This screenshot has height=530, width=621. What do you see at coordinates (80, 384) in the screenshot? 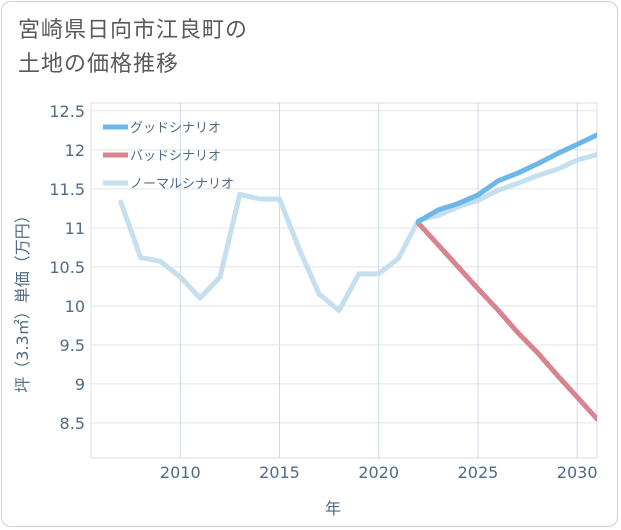
I see `y-tick-label: 9` at bounding box center [80, 384].